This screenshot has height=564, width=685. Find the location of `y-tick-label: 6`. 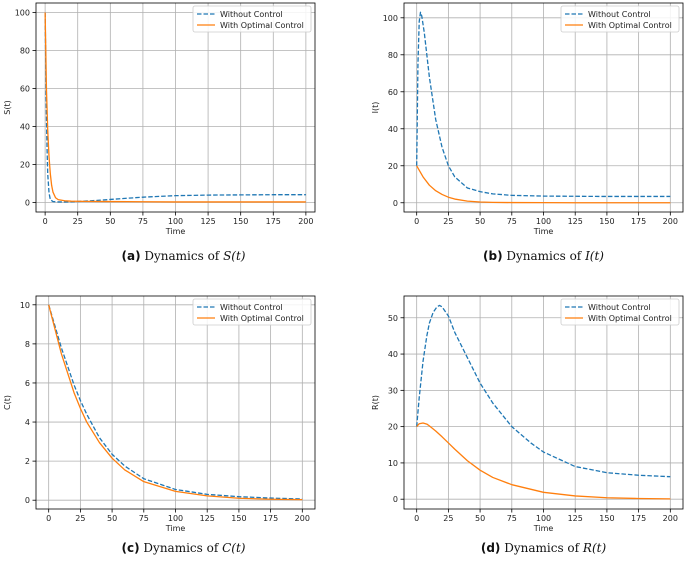

y-tick-label: 6 is located at coordinates (27, 383).